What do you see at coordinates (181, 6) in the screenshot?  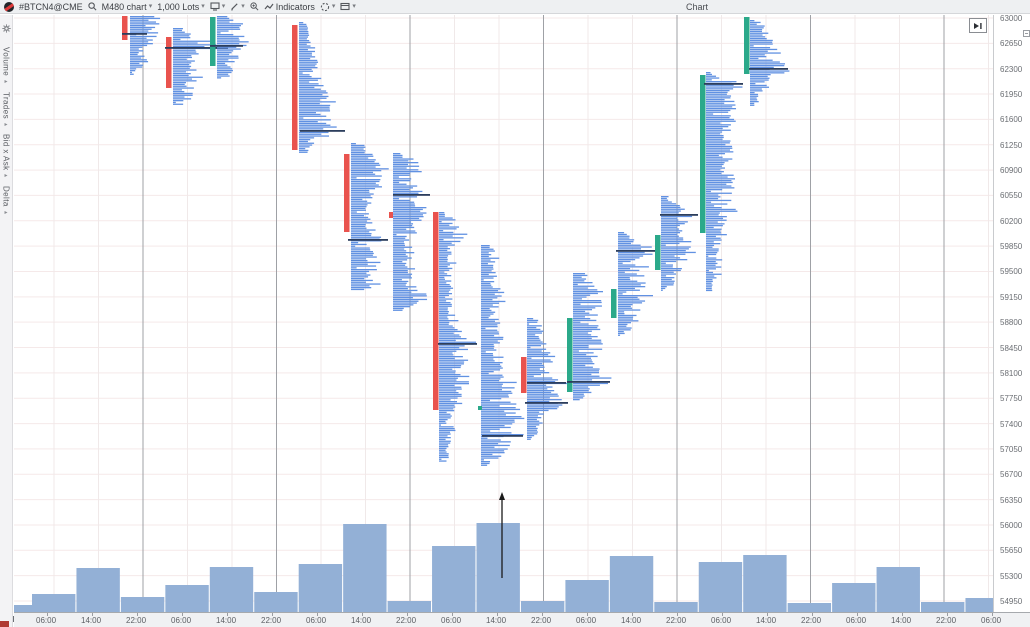 I see `lots-selector: 1,000 Lots ▾` at bounding box center [181, 6].